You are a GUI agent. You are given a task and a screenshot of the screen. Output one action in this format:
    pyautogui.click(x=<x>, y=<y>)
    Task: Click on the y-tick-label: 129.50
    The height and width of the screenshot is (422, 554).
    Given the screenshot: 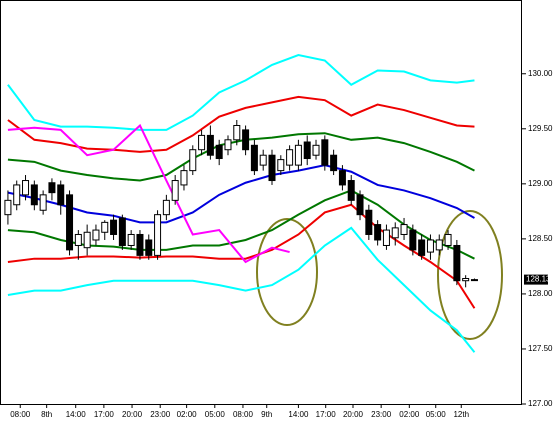 What is the action you would take?
    pyautogui.click(x=540, y=128)
    